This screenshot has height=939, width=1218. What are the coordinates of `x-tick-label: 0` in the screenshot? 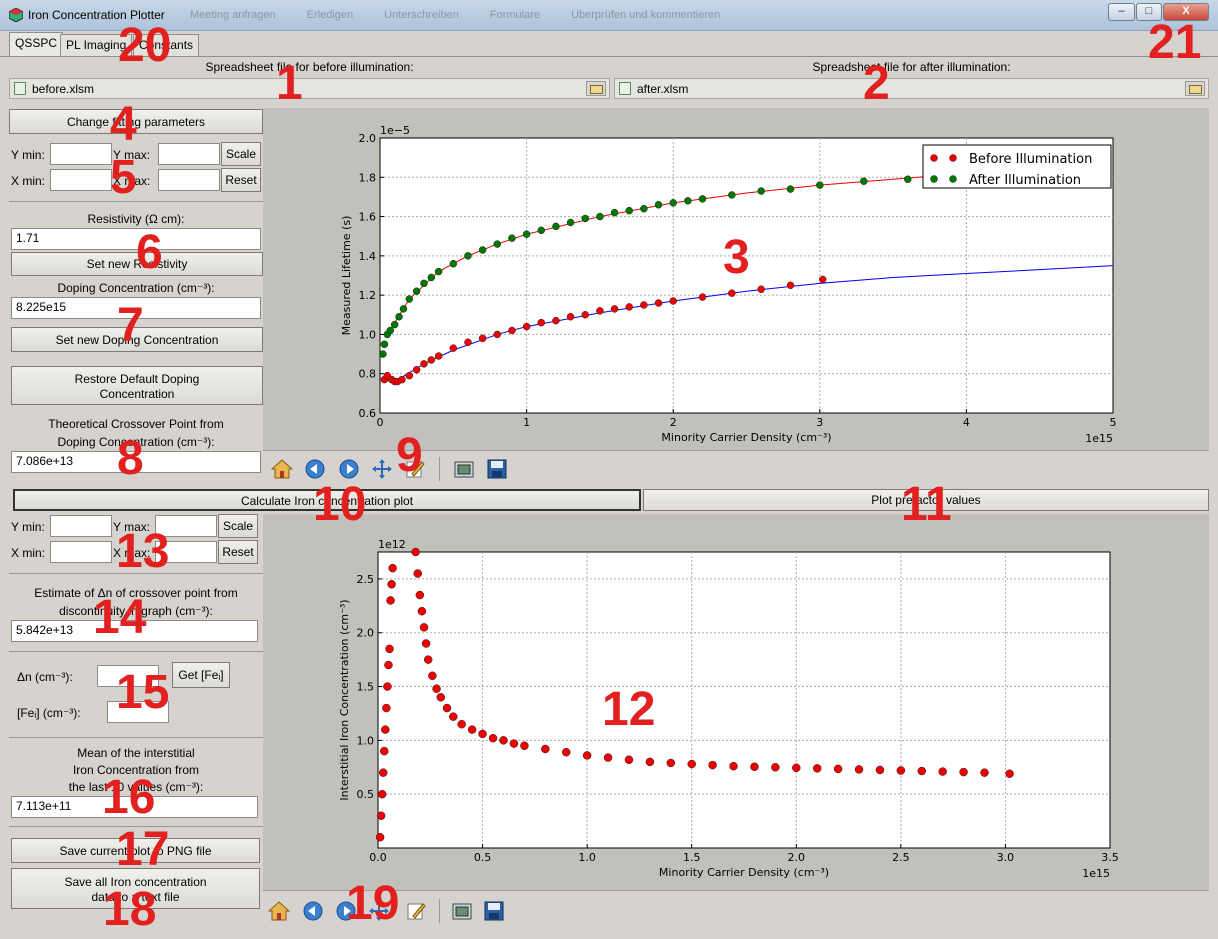 It's located at (380, 422).